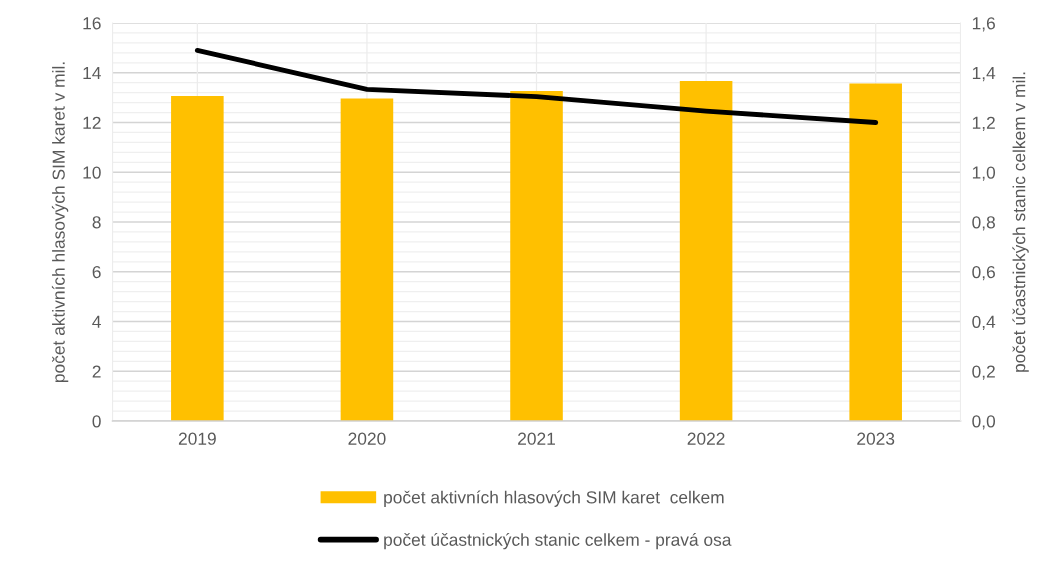 The image size is (1052, 562). What do you see at coordinates (96, 222) in the screenshot?
I see `y-tick-label: 8` at bounding box center [96, 222].